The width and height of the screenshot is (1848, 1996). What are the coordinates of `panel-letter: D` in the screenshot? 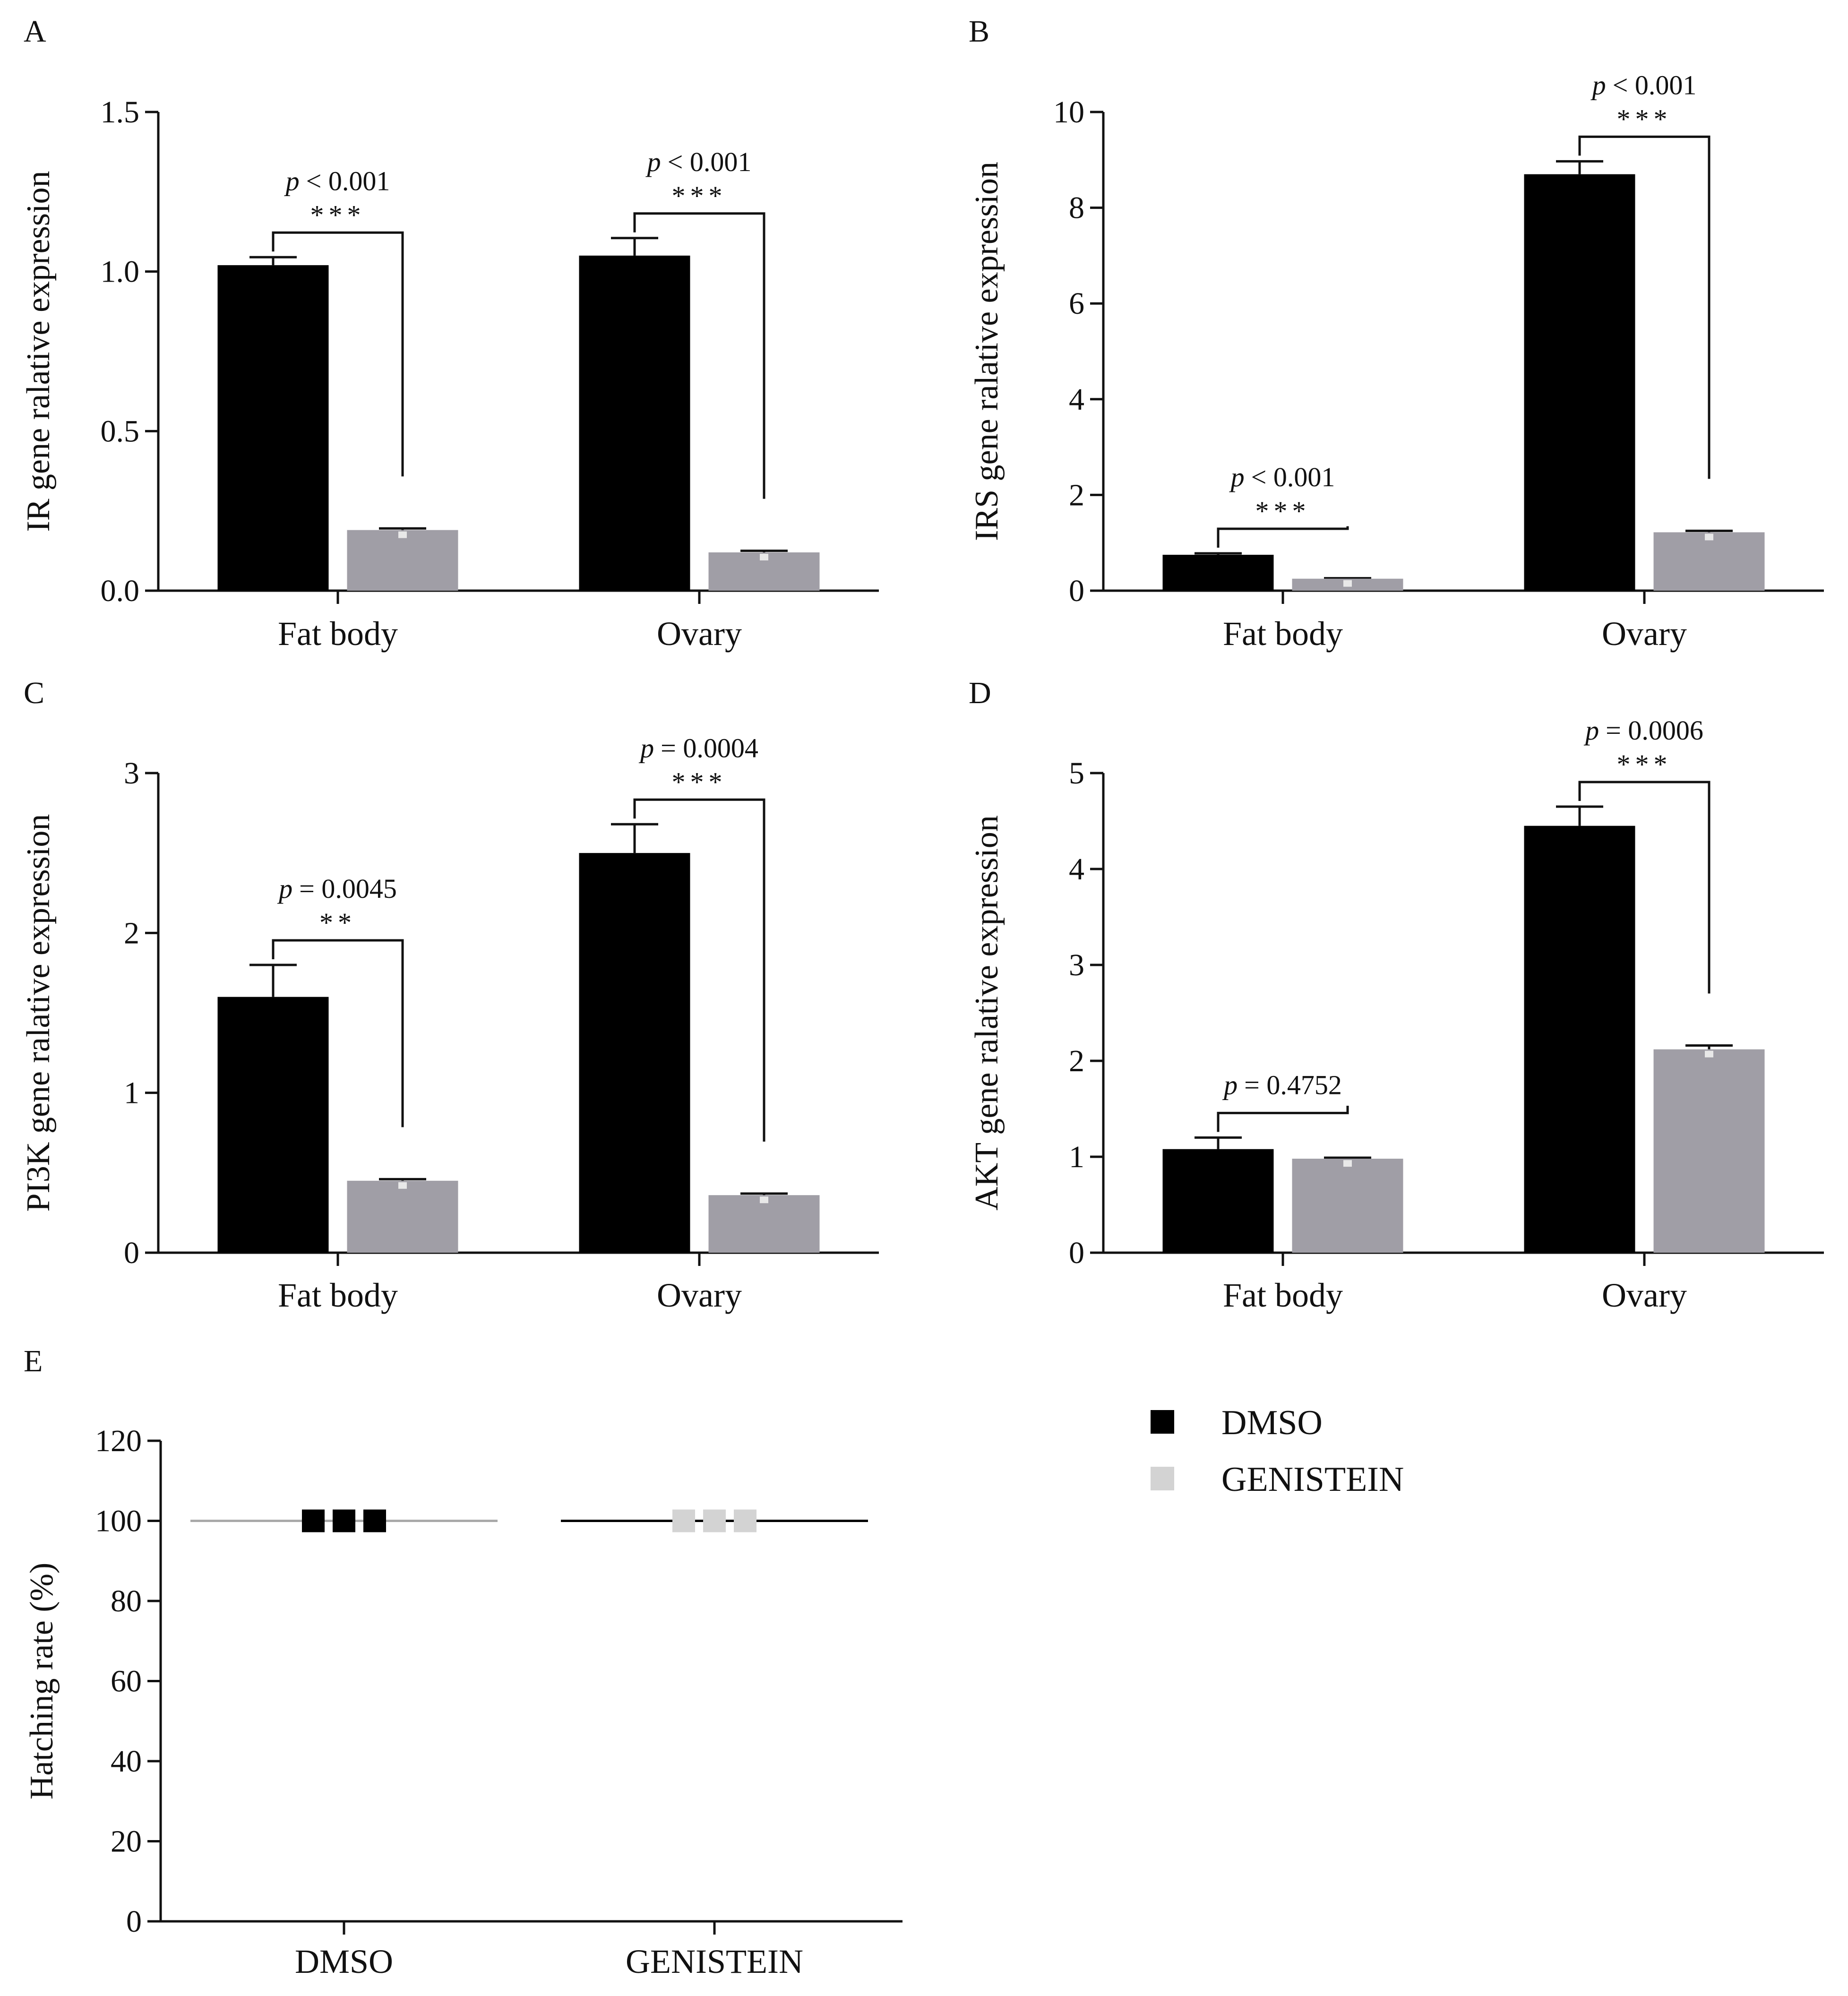 It's located at (980, 693).